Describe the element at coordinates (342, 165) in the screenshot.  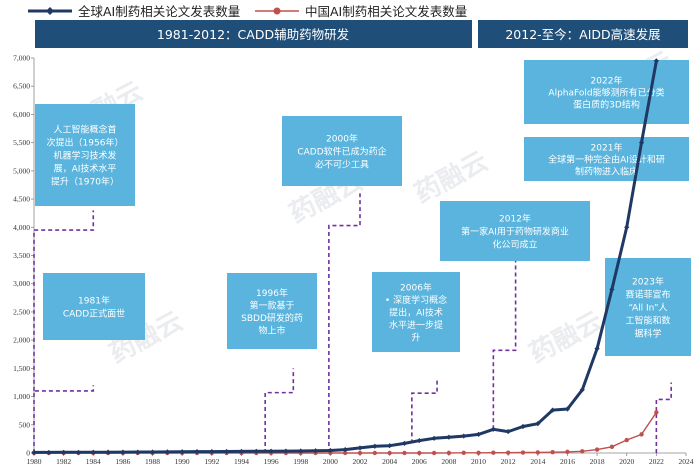
I see `annotation-line: 必不可少工具` at that location.